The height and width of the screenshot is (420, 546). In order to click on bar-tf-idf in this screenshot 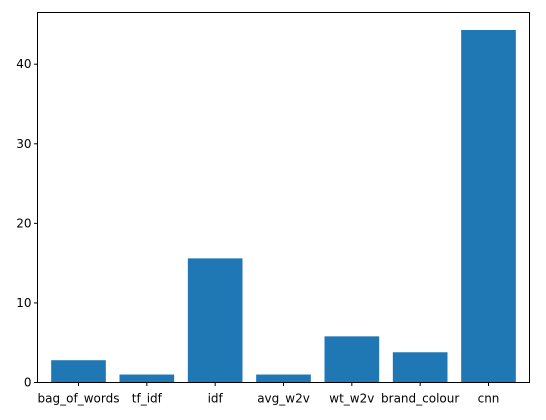, I will do `click(147, 378)`.